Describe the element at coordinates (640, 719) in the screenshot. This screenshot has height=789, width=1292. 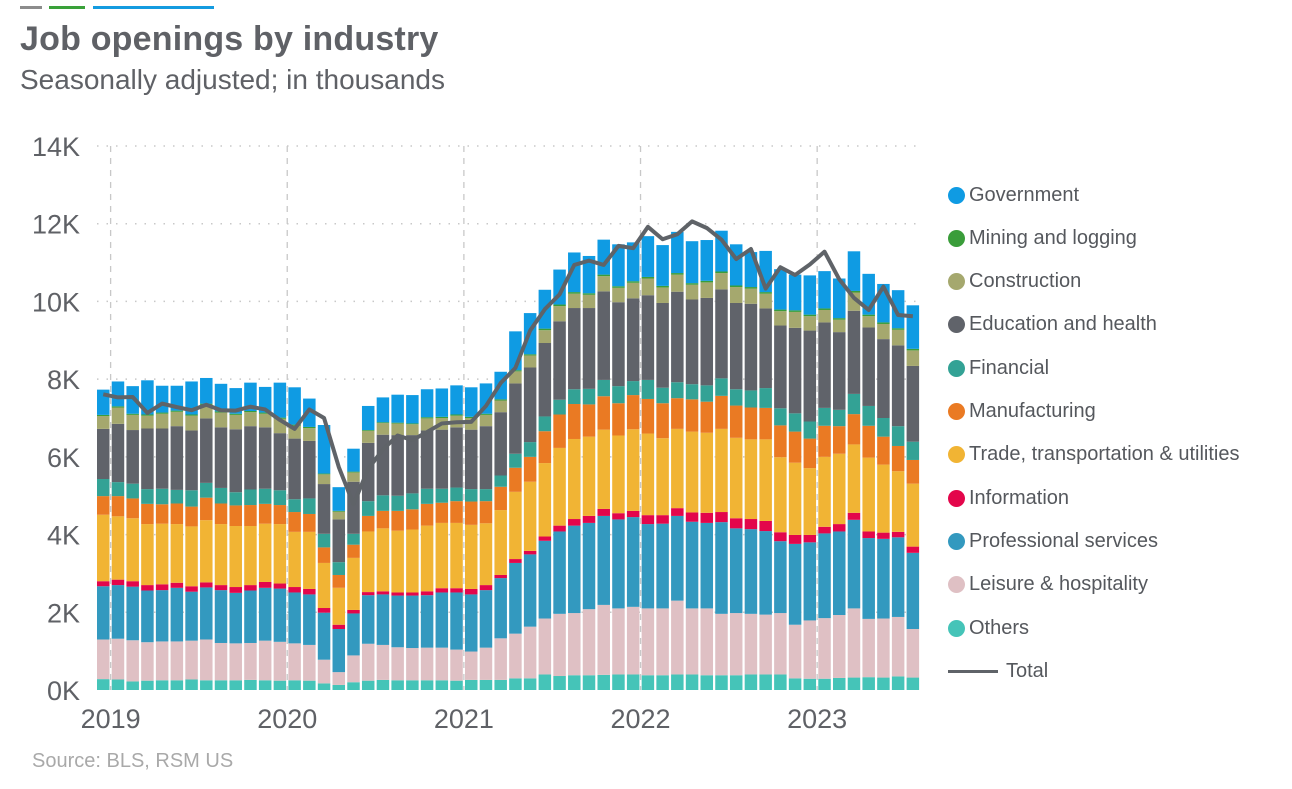
I see `x-tick-label: 2022` at that location.